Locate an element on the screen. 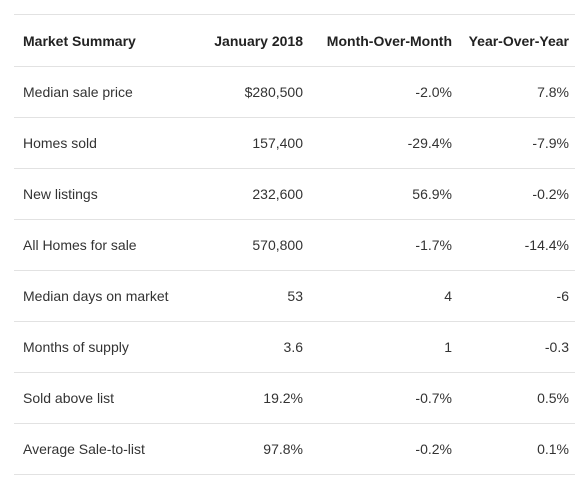 The height and width of the screenshot is (490, 575). cell-january-2018: 3.6 is located at coordinates (247, 347).